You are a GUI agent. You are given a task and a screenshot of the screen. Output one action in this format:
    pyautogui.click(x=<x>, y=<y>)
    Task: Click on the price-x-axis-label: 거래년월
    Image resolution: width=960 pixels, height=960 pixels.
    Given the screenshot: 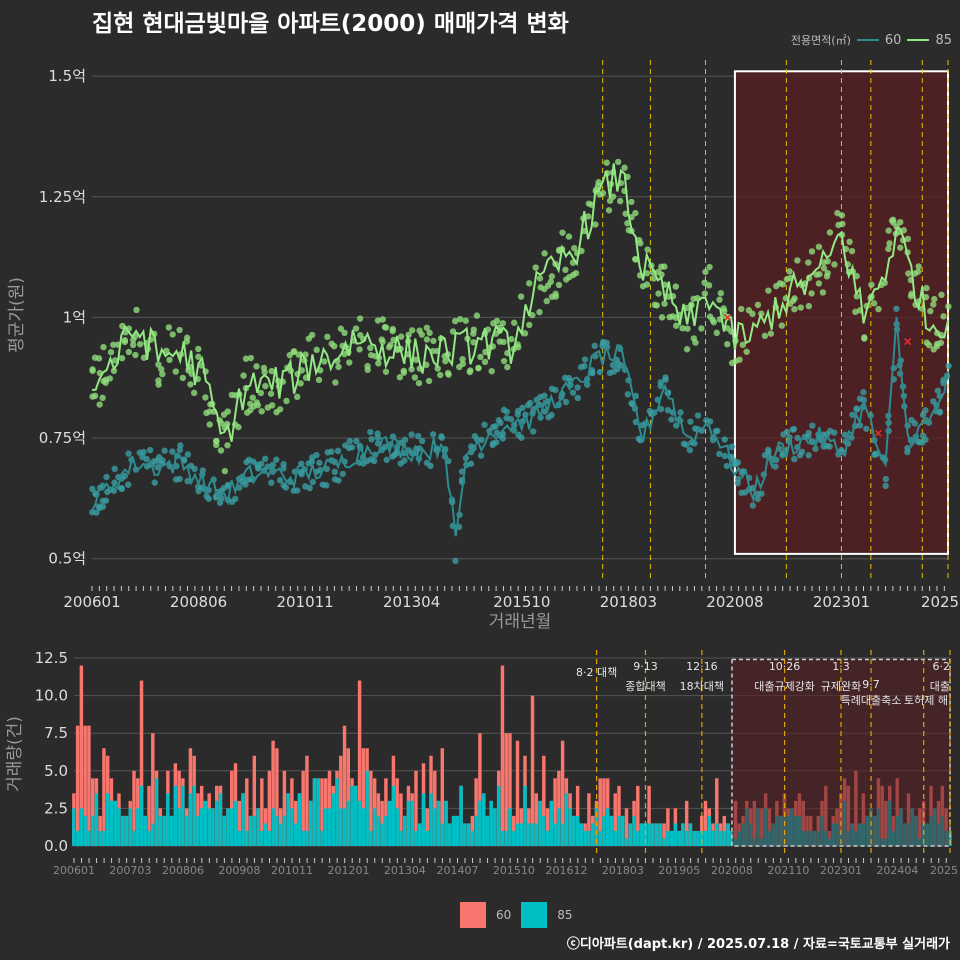 What is the action you would take?
    pyautogui.click(x=520, y=622)
    